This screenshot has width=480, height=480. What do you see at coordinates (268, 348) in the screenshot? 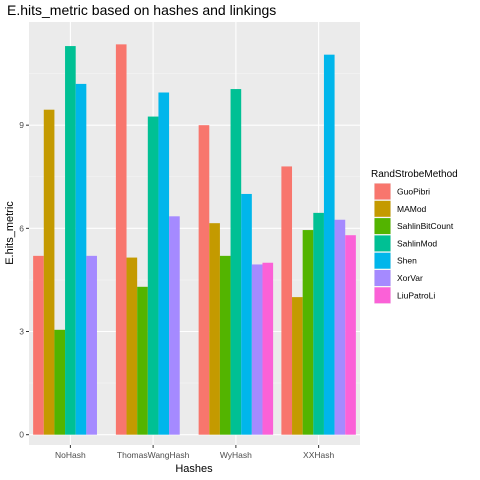
I see `bar-LiuPatroLi-WyHash` at bounding box center [268, 348].